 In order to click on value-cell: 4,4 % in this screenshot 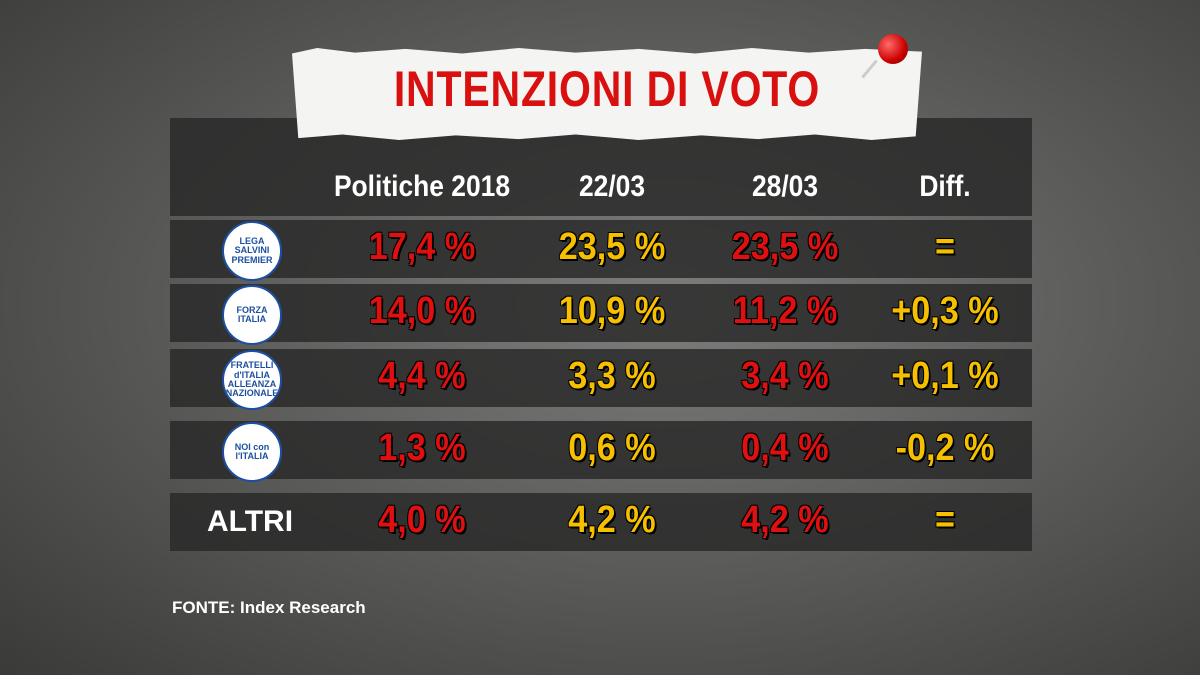, I will do `click(422, 376)`.